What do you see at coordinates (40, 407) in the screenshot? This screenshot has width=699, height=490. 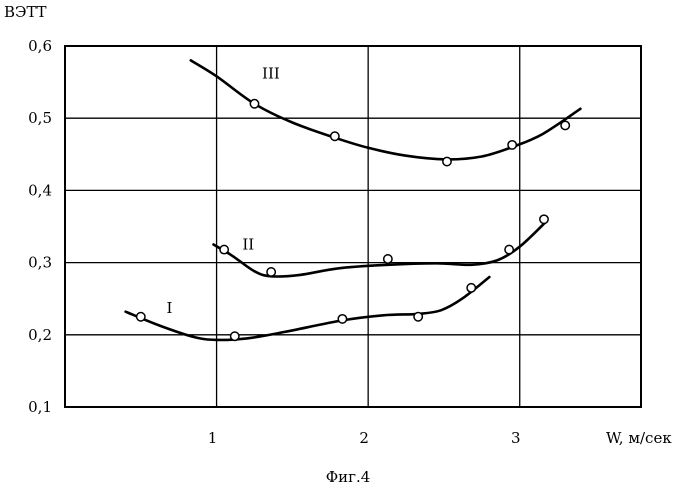 I see `y-tick-label: 0,1` at bounding box center [40, 407].